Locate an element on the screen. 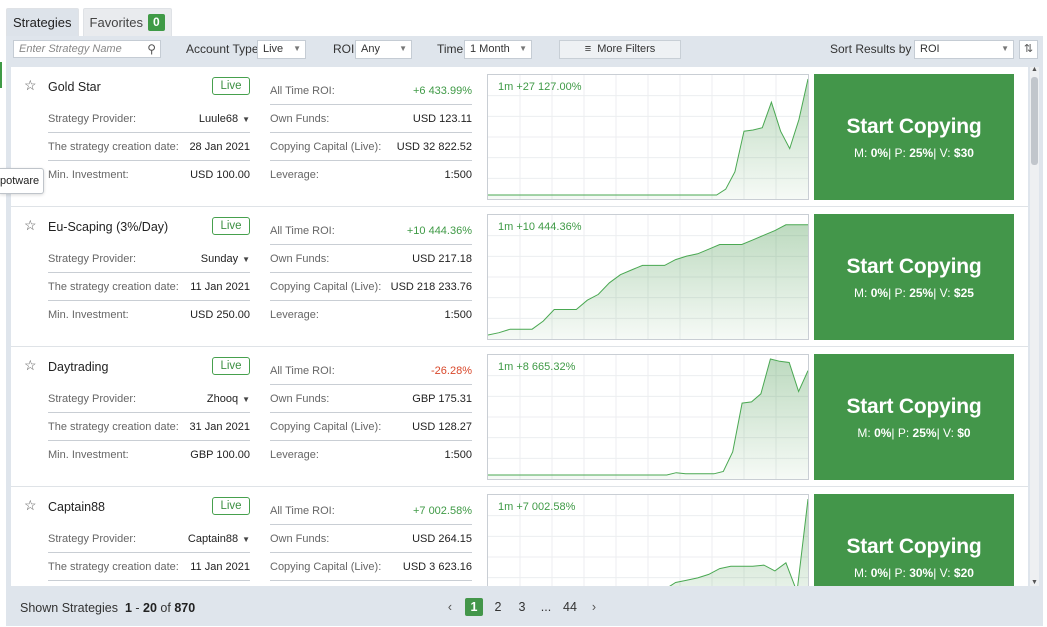  min-investment-row: Min. Investment: USD 100.00 is located at coordinates (149, 583).